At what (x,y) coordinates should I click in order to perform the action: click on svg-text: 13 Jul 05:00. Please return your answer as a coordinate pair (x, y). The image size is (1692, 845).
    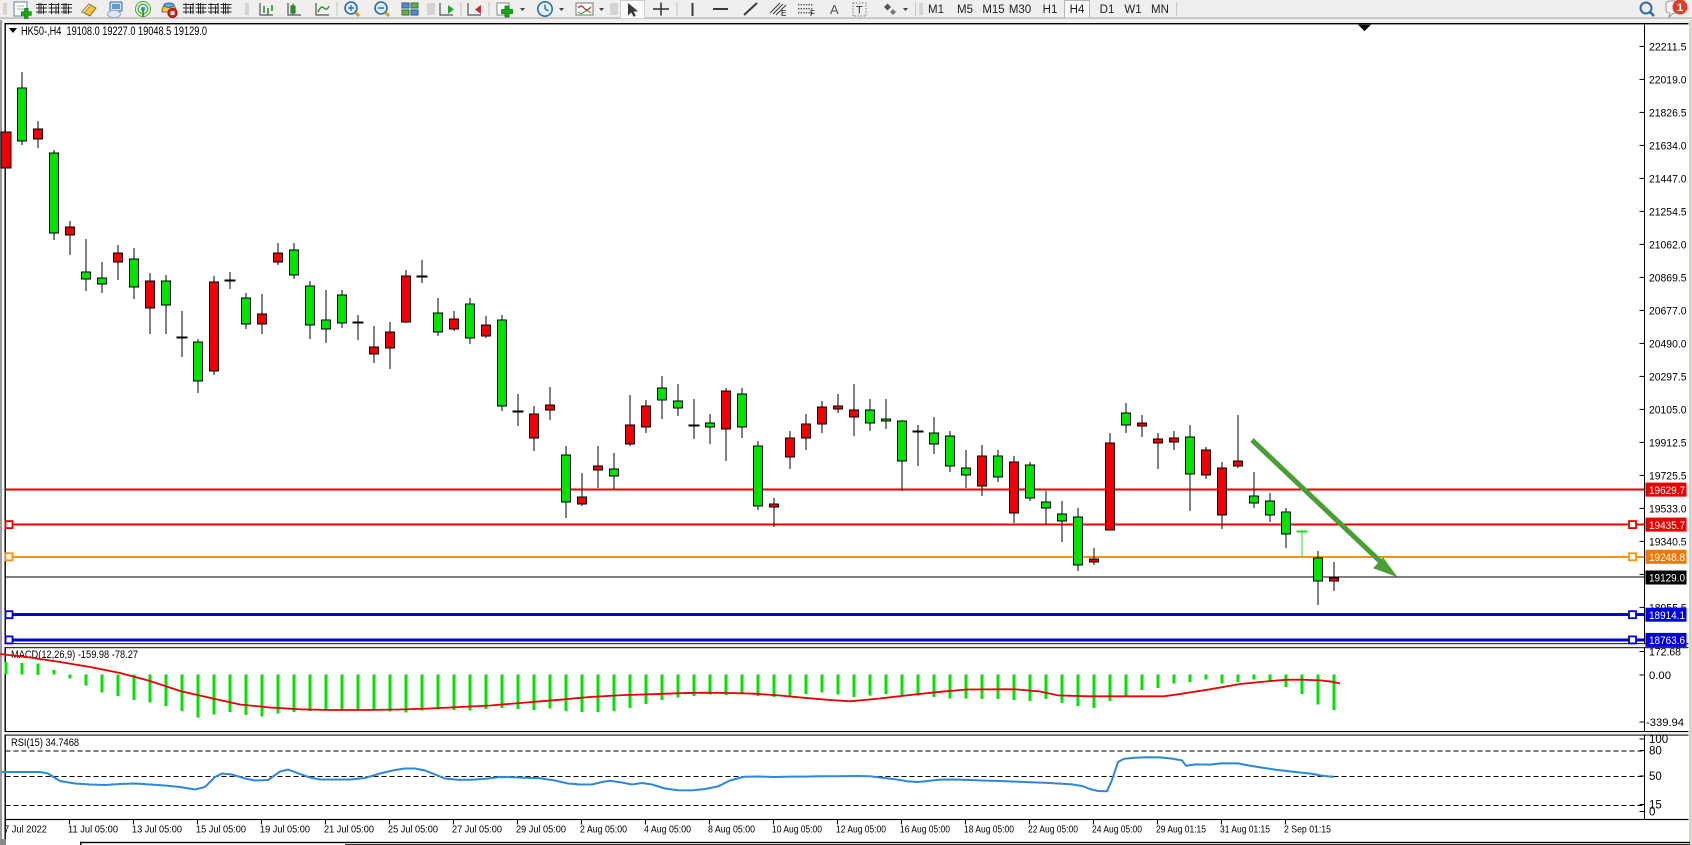
    Looking at the image, I should click on (157, 830).